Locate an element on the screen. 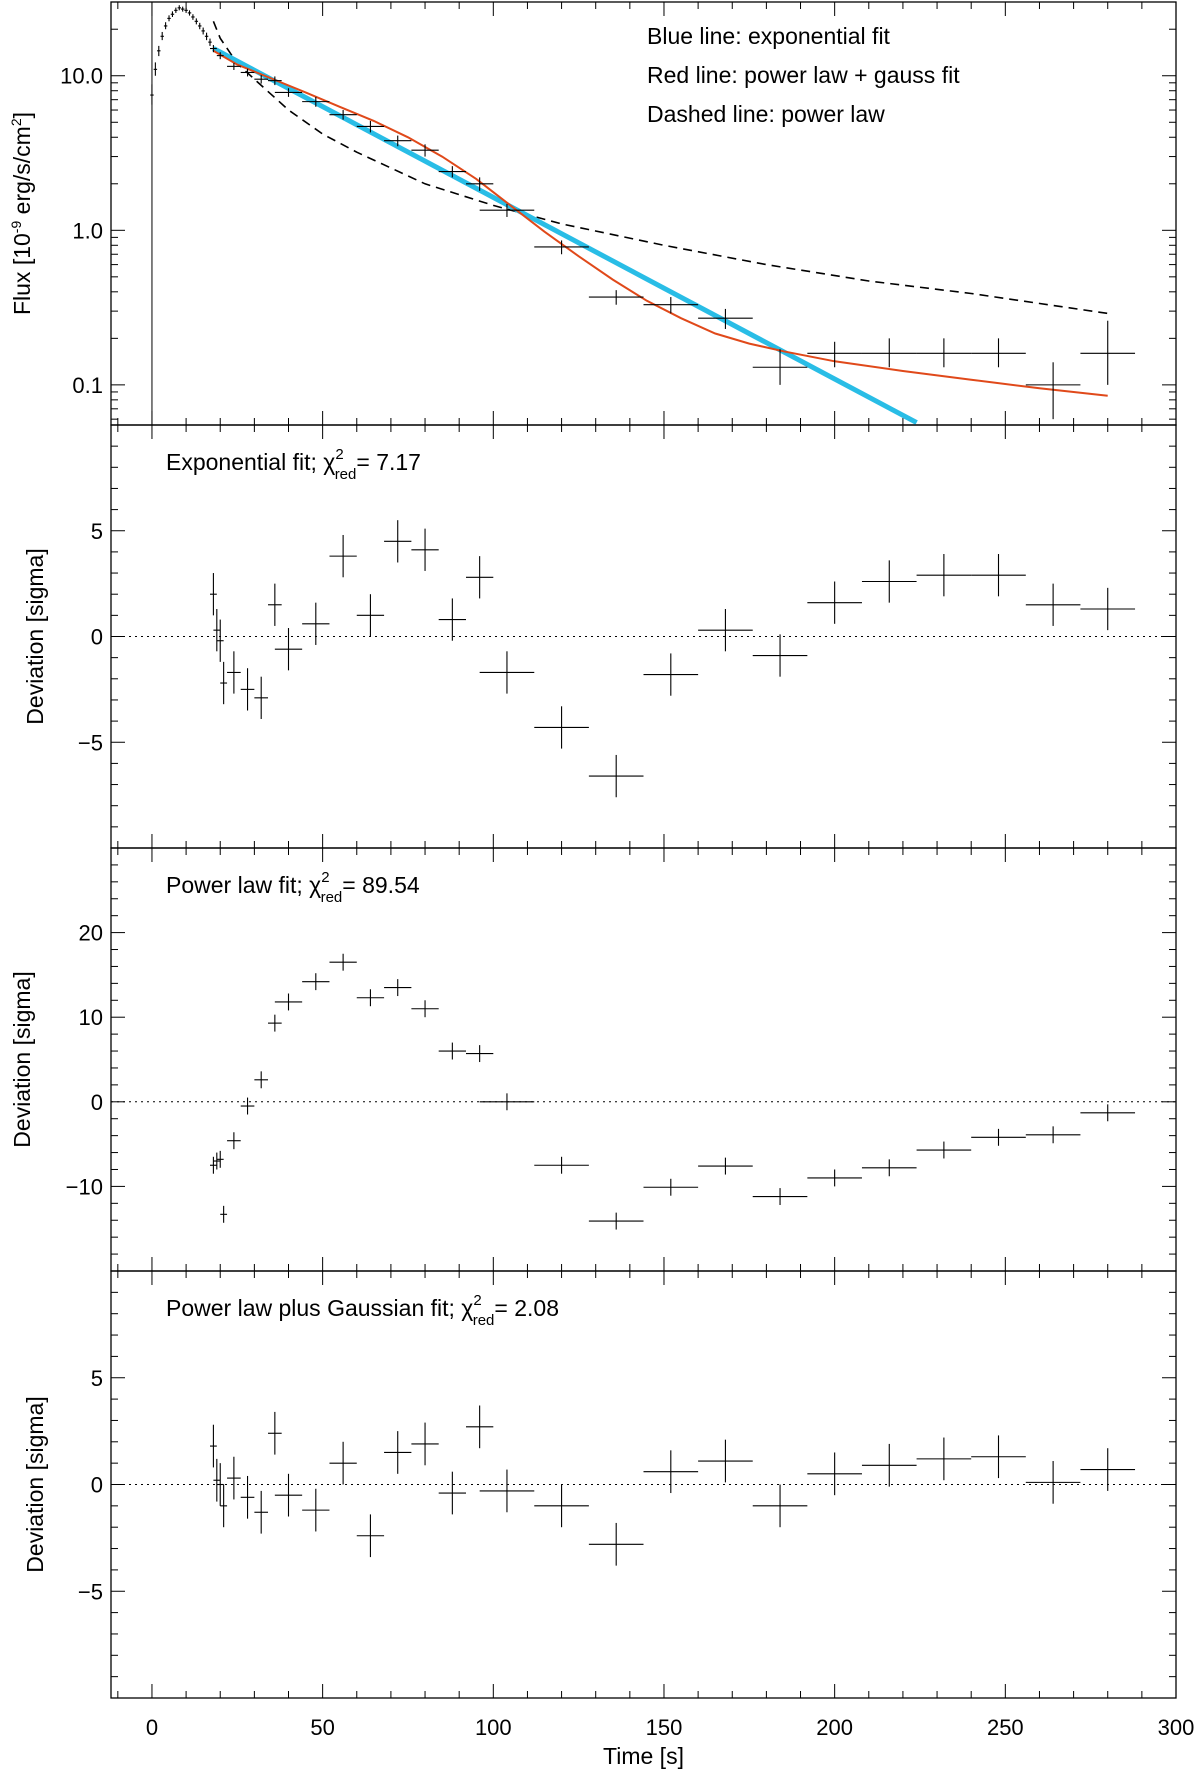  y-tick-label: 10 is located at coordinates (91, 1017).